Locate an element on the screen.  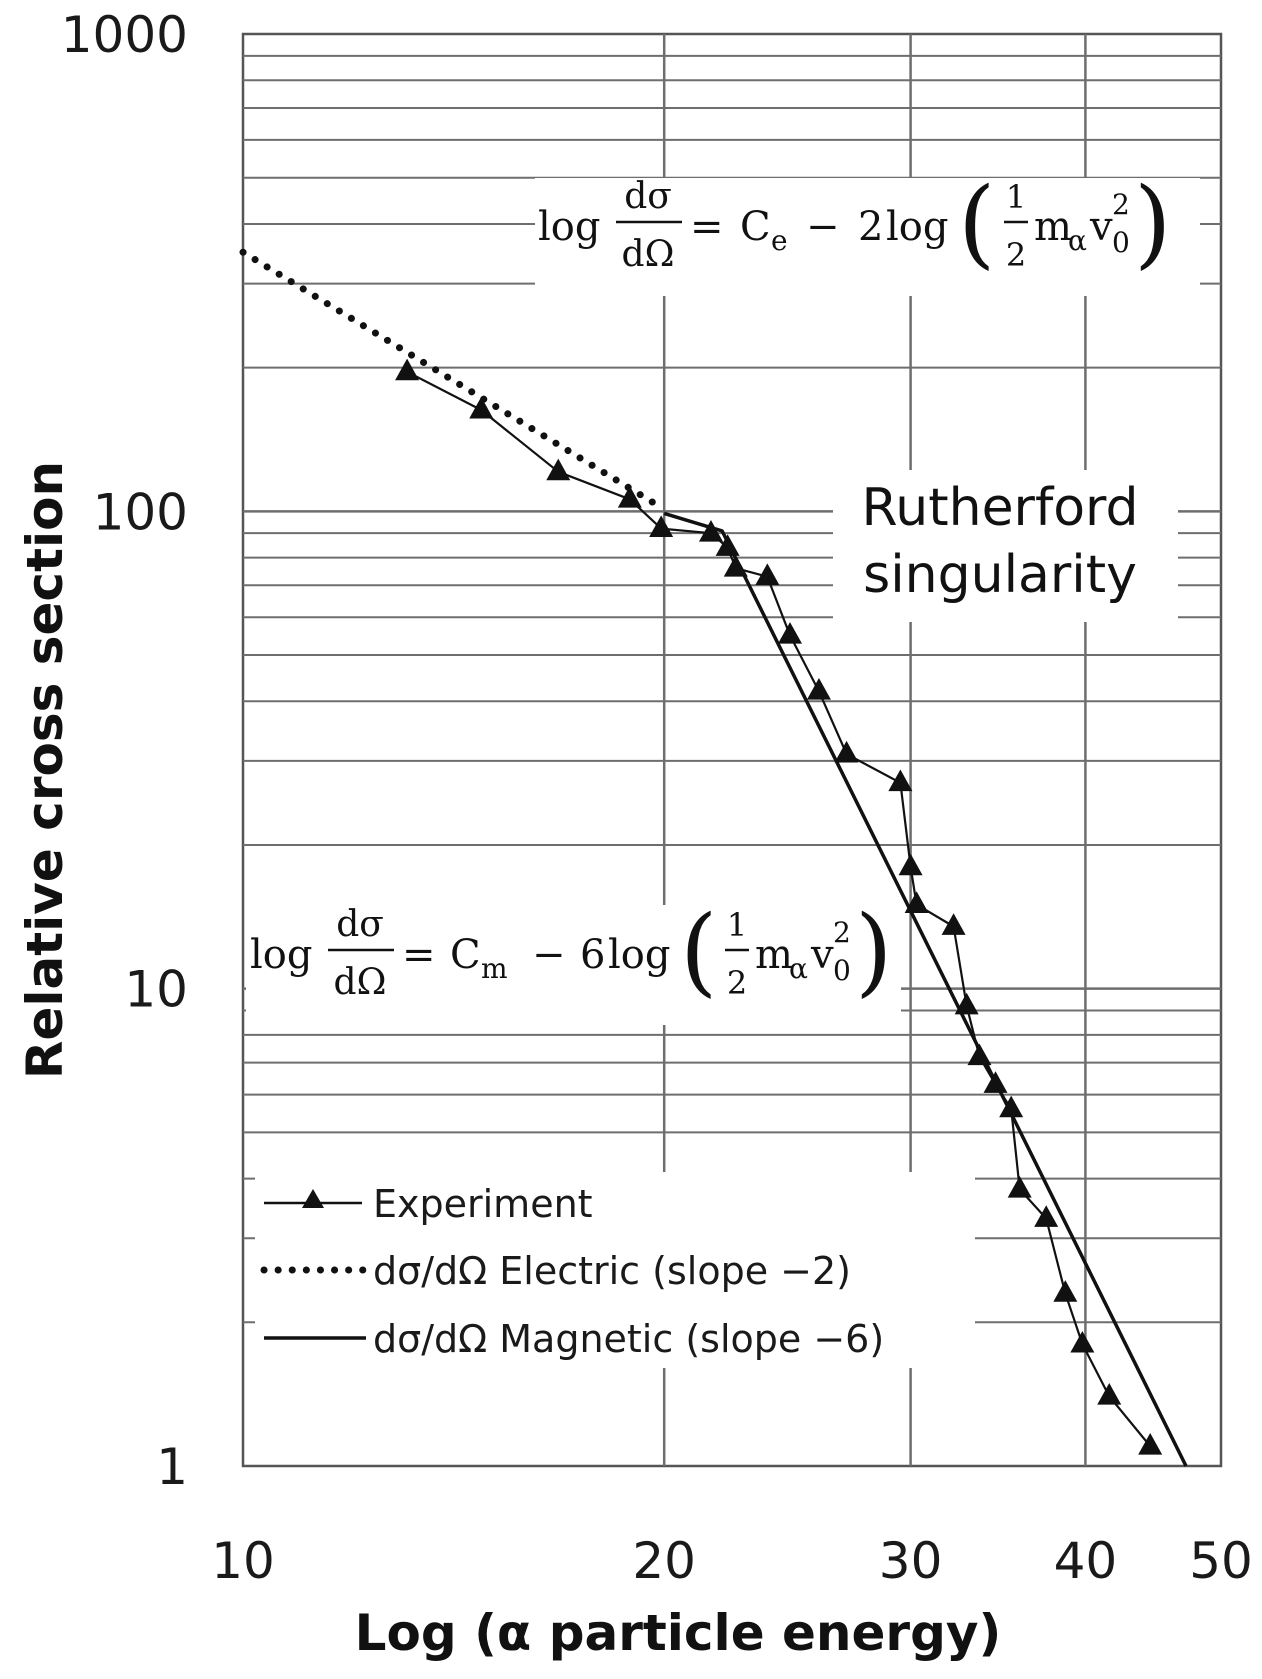
formula-magnetic-constant: C is located at coordinates (465, 955).